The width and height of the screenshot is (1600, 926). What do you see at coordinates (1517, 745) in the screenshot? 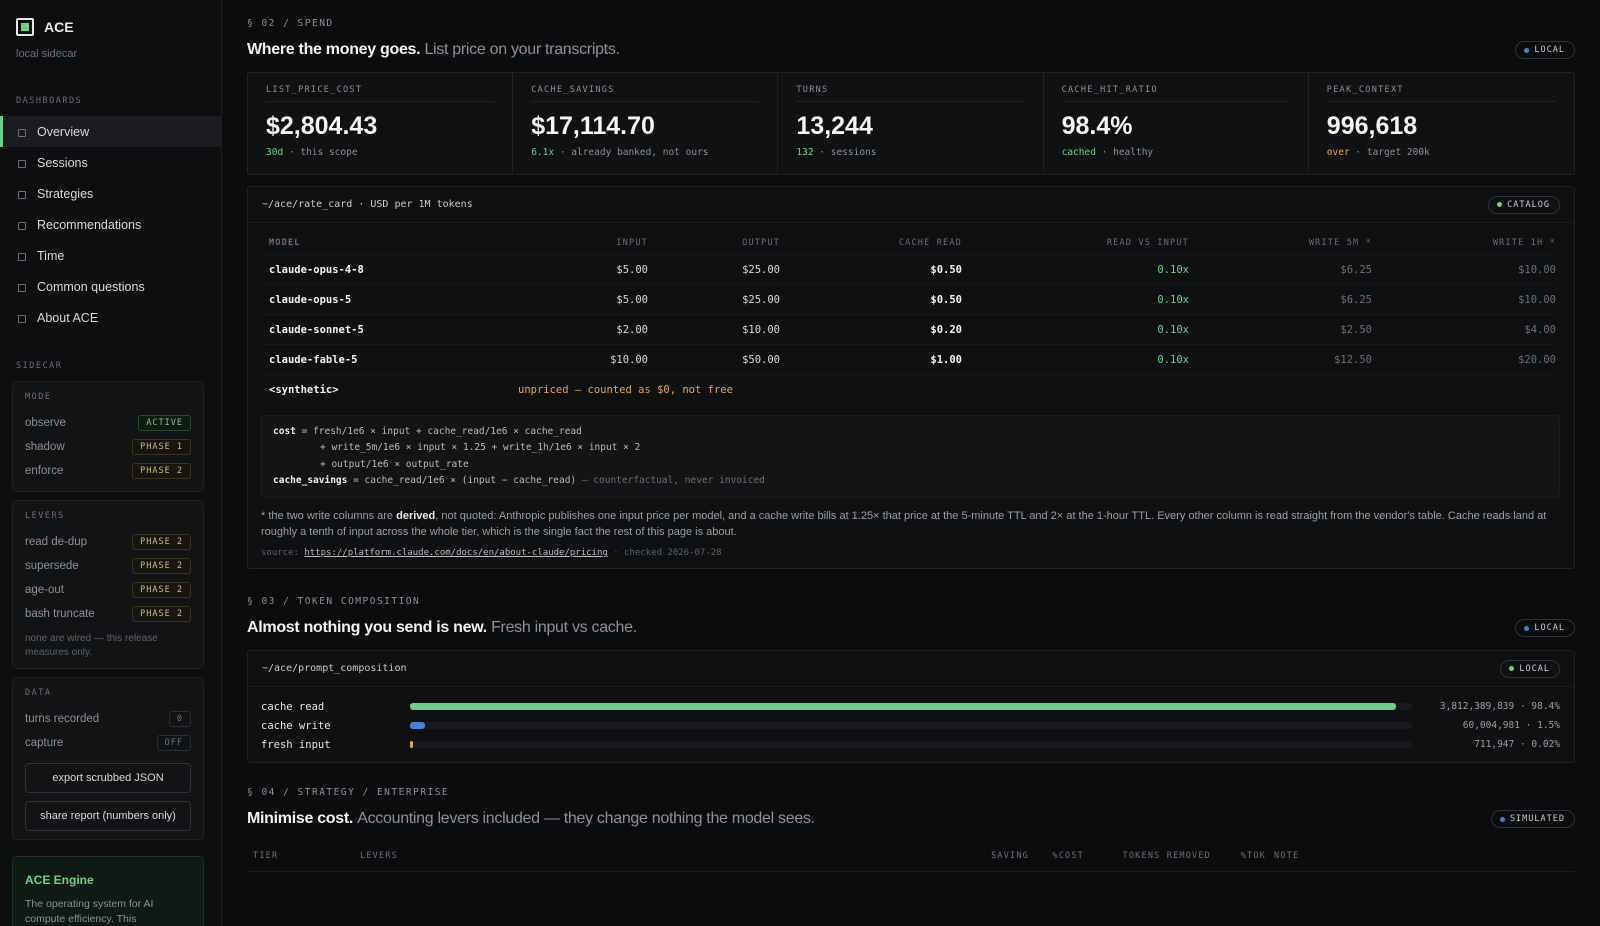
I see `row-value: 711,947 · 0.02%` at bounding box center [1517, 745].